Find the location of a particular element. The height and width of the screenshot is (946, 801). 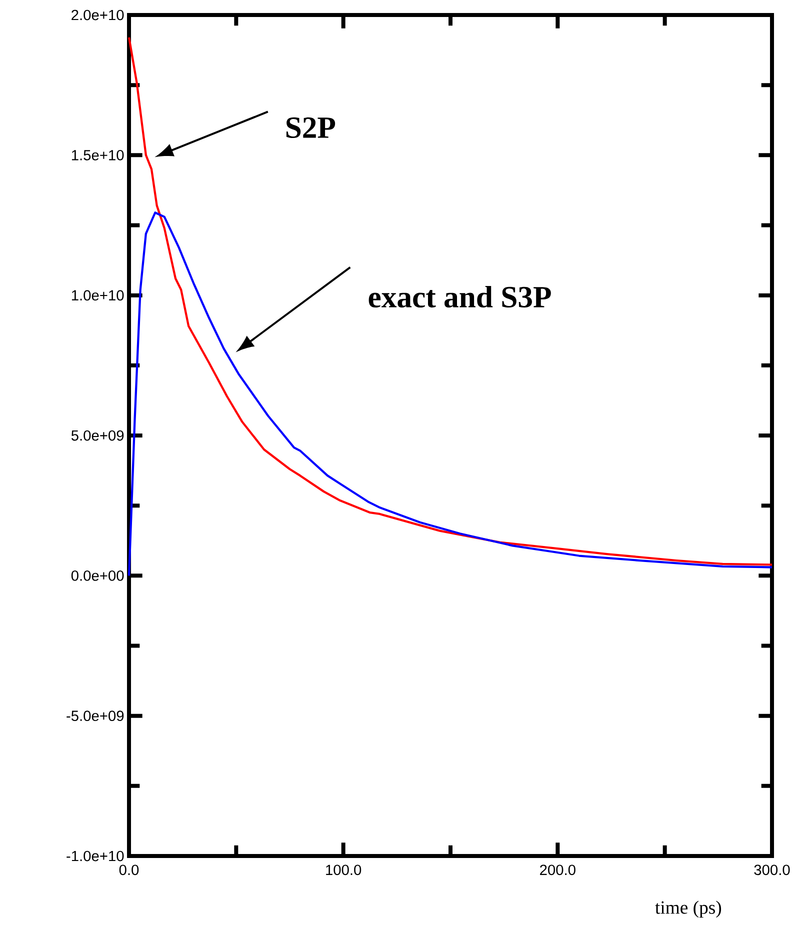

x-axis-title: time (ps) is located at coordinates (688, 909).